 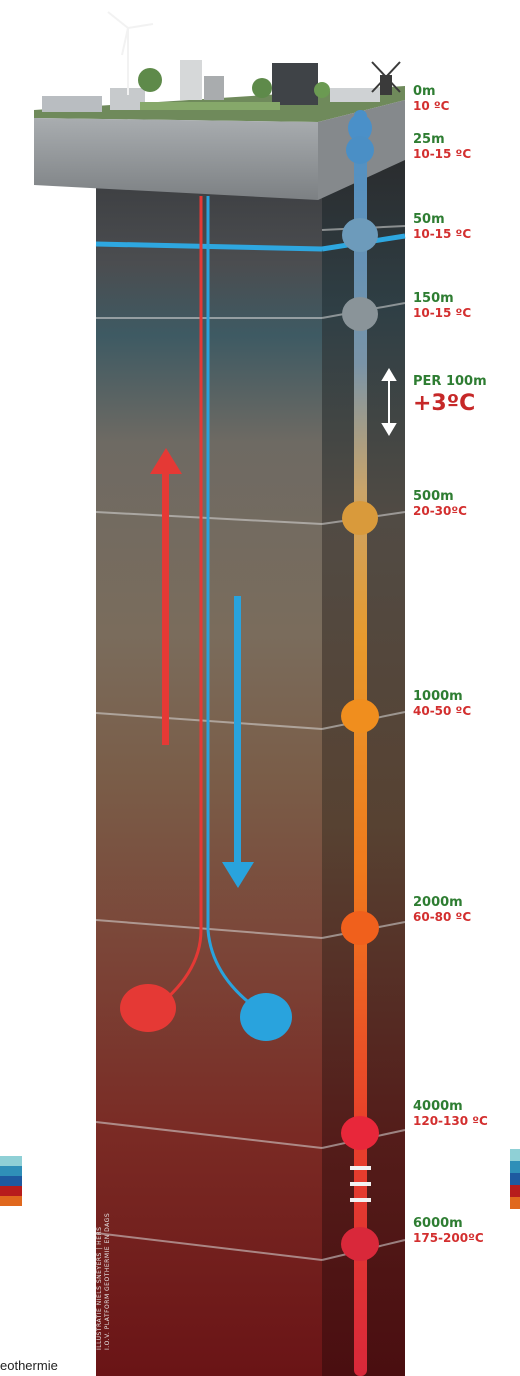 I want to click on gradient-per-label: PER 100m, so click(x=450, y=381).